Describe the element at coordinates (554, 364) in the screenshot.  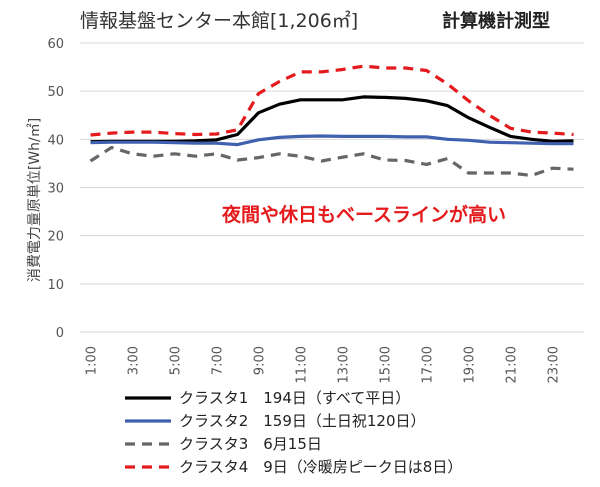
I see `x-tick-label: 23:00` at that location.